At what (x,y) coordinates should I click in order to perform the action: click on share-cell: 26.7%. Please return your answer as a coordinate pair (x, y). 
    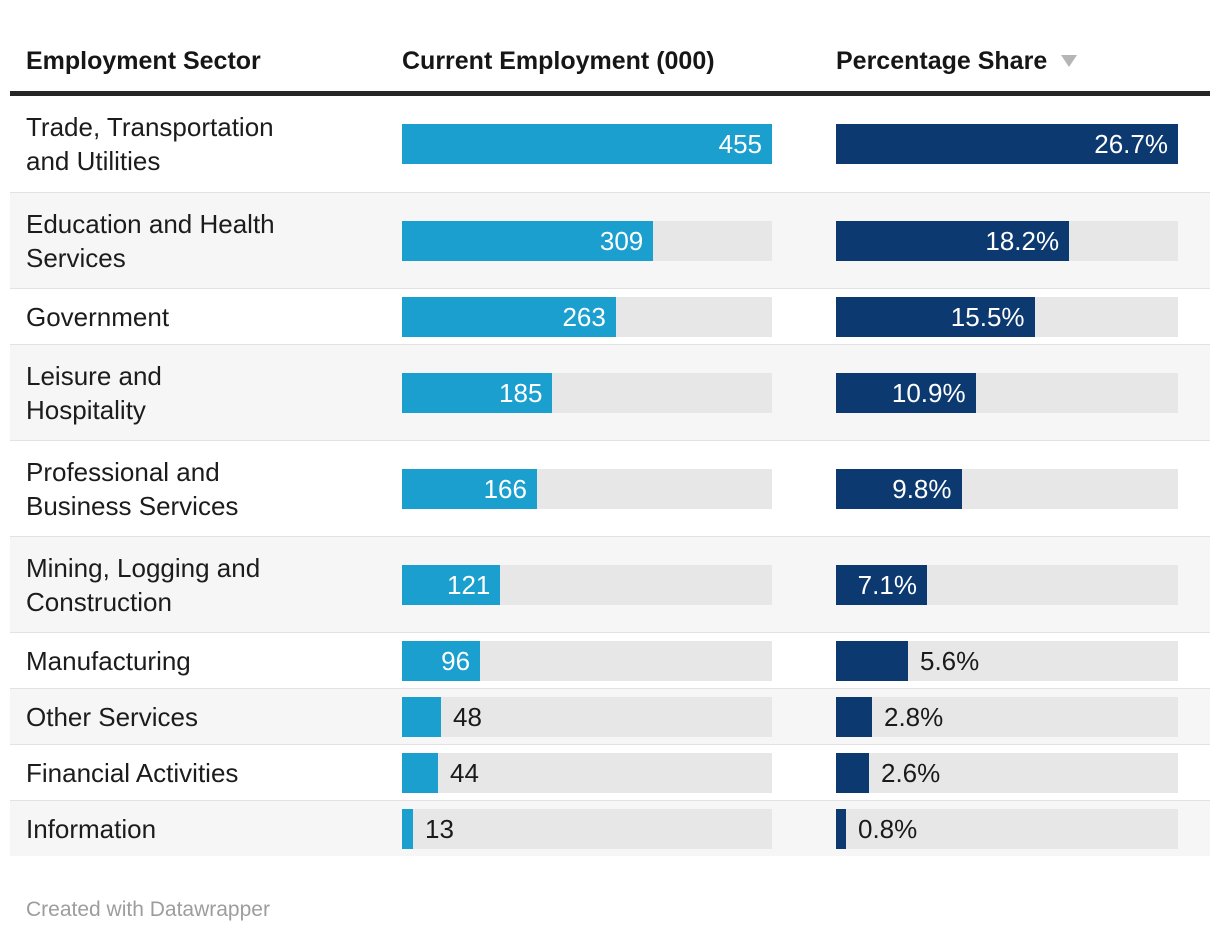
    Looking at the image, I should click on (1007, 144).